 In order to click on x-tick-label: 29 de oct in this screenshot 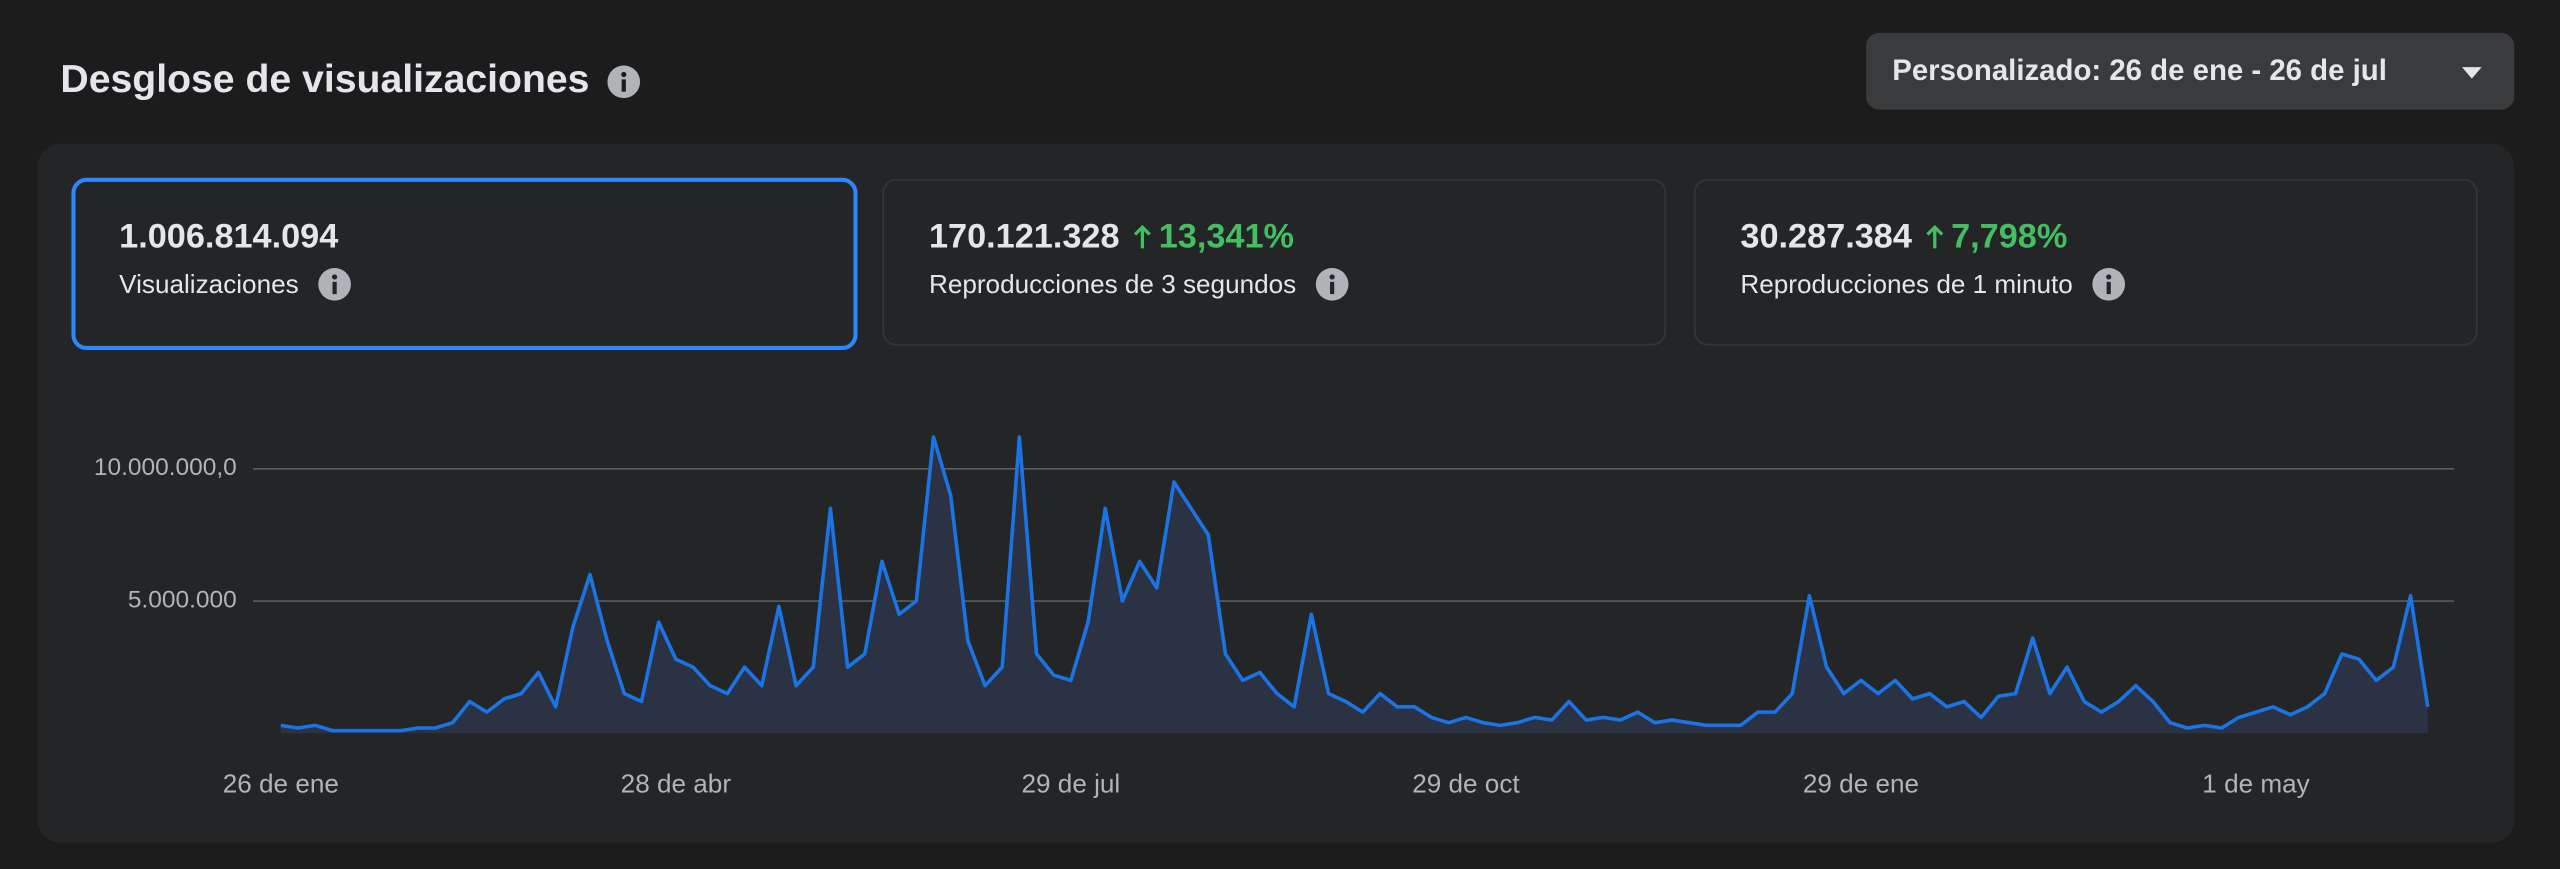, I will do `click(1466, 783)`.